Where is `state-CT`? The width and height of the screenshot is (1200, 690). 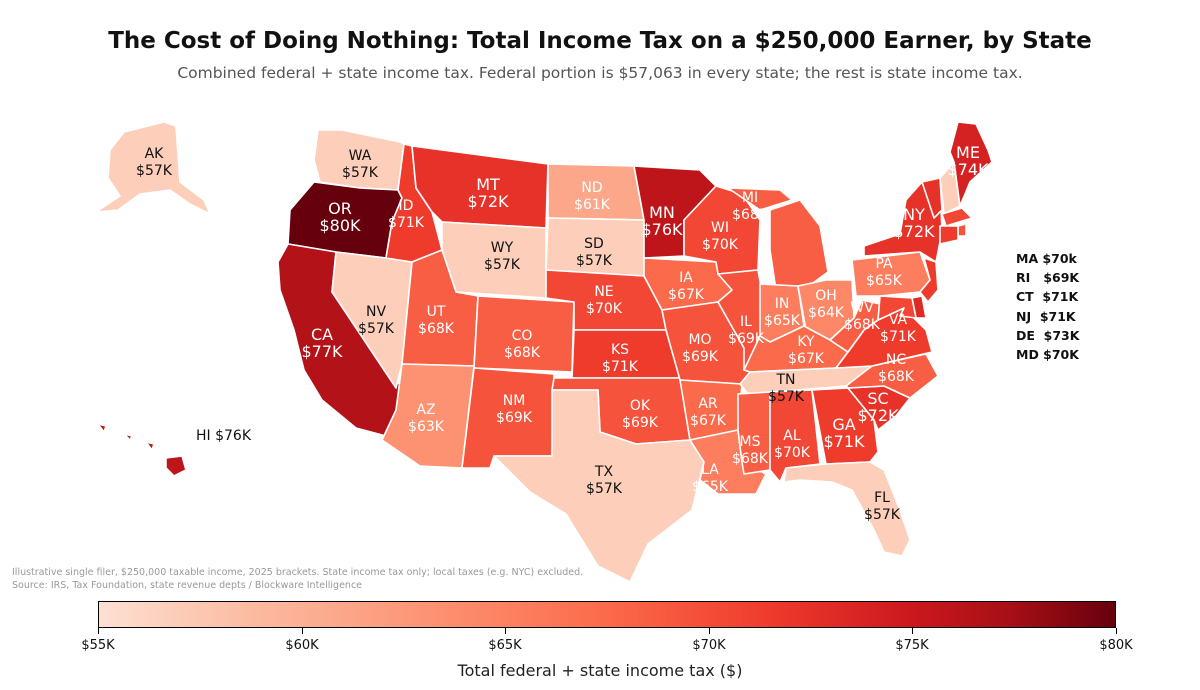 state-CT is located at coordinates (949, 235).